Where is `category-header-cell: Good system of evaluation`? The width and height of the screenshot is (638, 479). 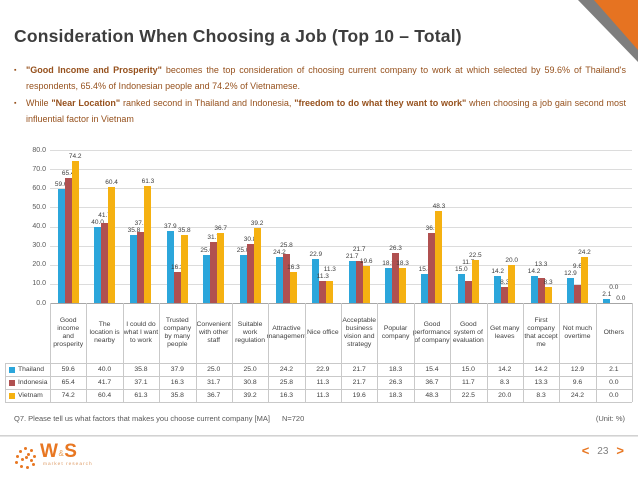 category-header-cell: Good system of evaluation is located at coordinates (468, 332).